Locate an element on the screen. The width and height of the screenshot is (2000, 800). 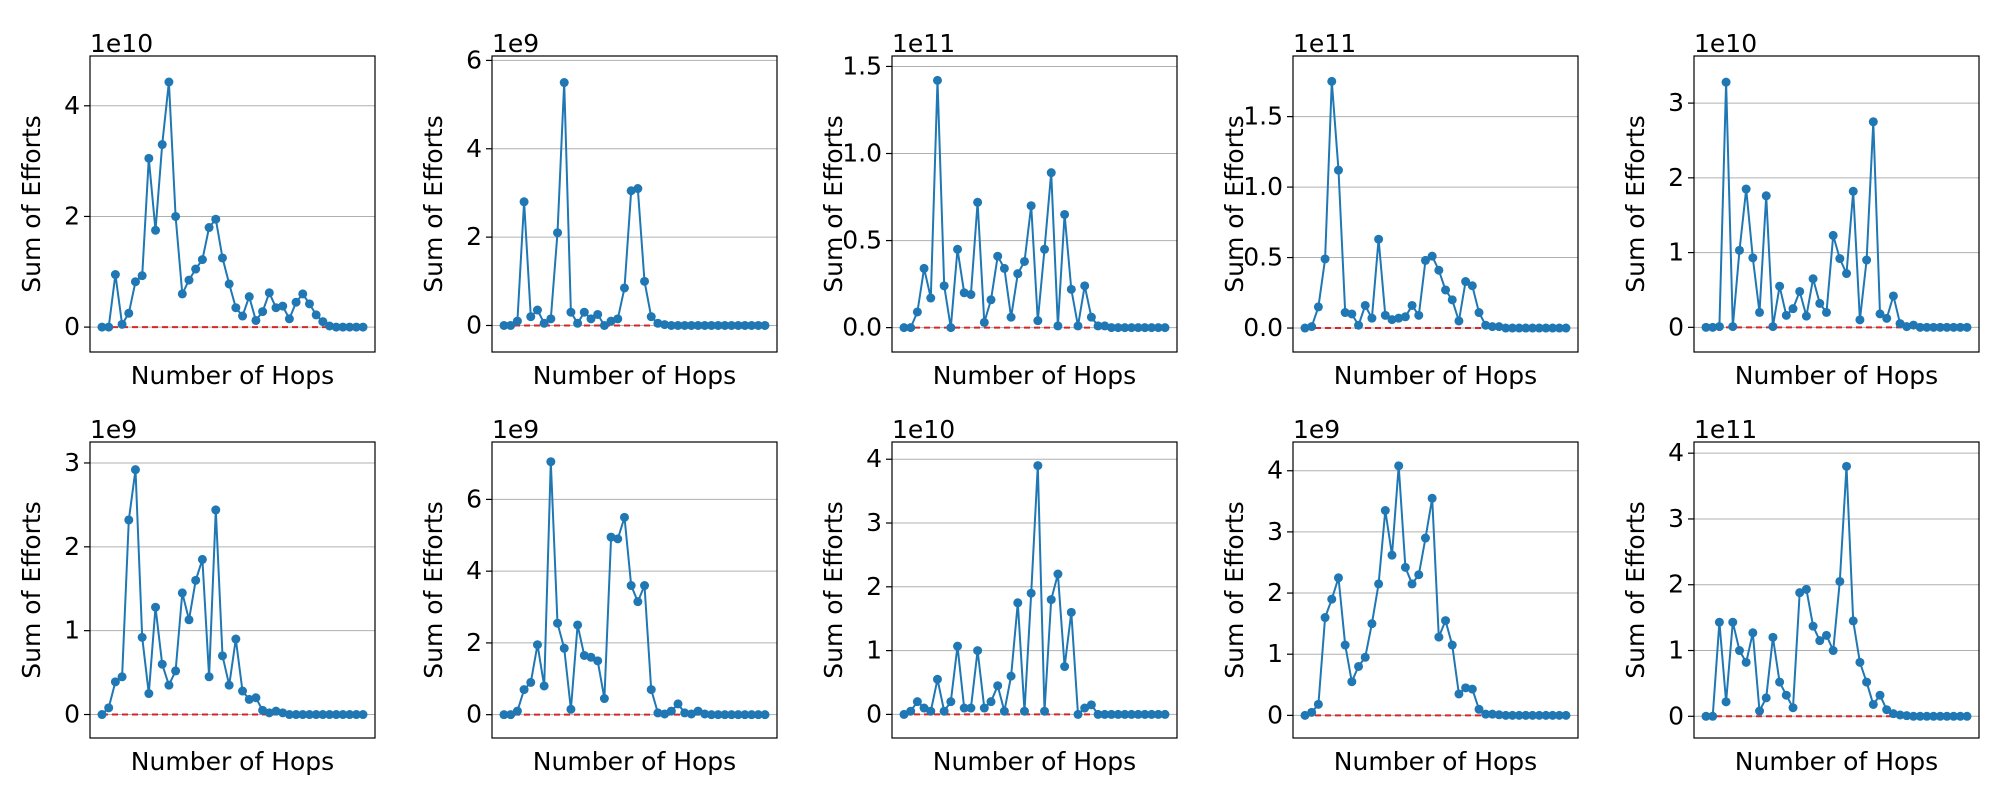
y-axis-label: Sum of Efforts is located at coordinates (1234, 589).